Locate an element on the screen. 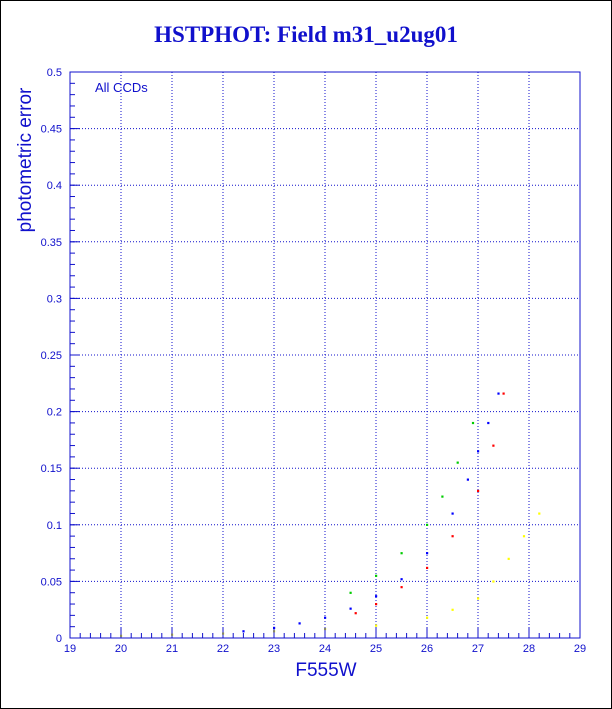 The width and height of the screenshot is (612, 709). x-tick-label: 26 is located at coordinates (427, 649).